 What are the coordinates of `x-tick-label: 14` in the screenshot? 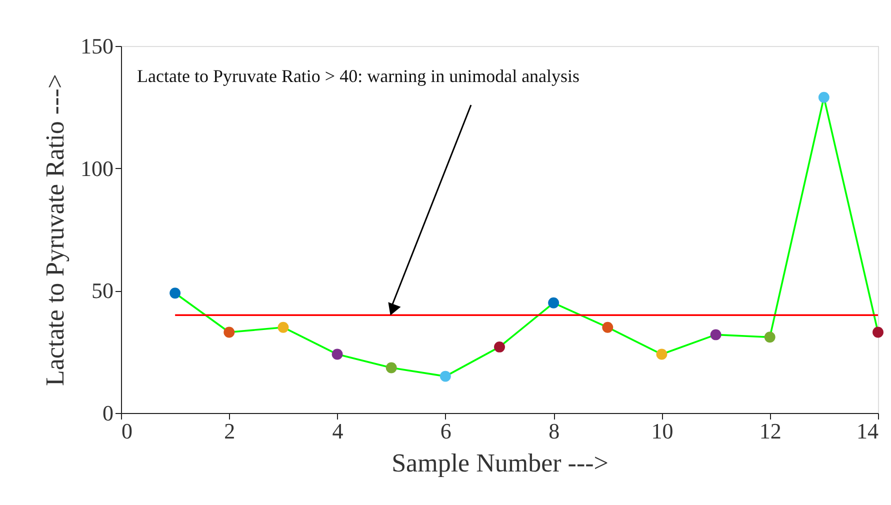 It's located at (867, 431).